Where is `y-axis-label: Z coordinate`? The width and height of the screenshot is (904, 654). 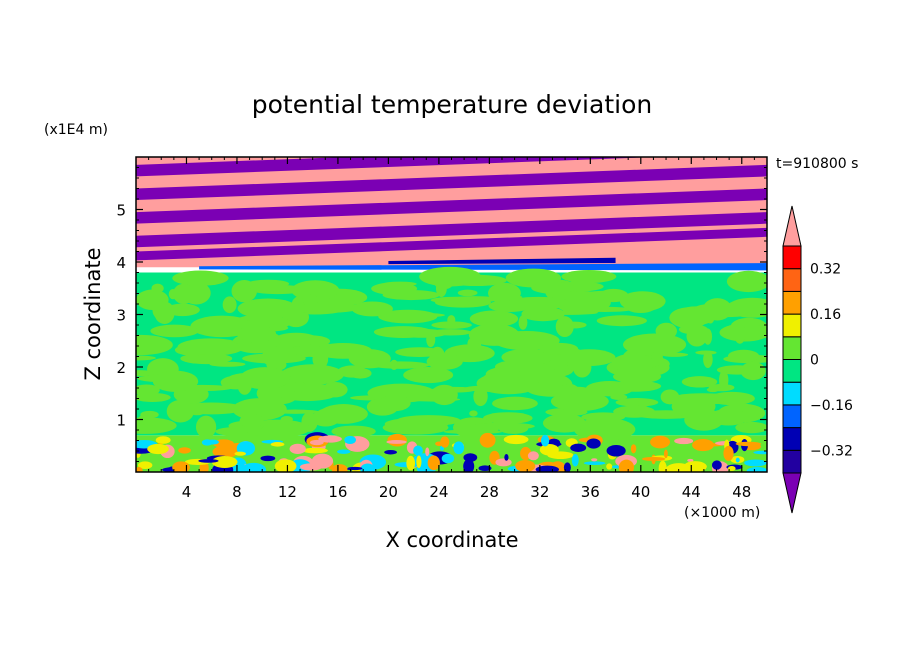
y-axis-label: Z coordinate is located at coordinates (93, 313).